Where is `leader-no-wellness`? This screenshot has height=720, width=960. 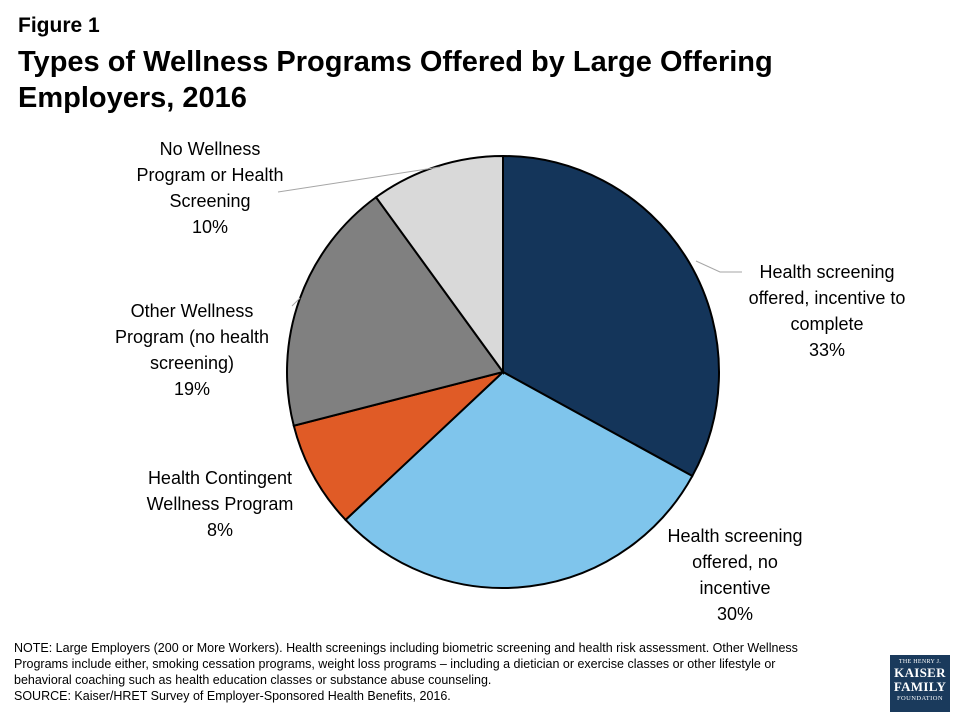 leader-no-wellness is located at coordinates (359, 179).